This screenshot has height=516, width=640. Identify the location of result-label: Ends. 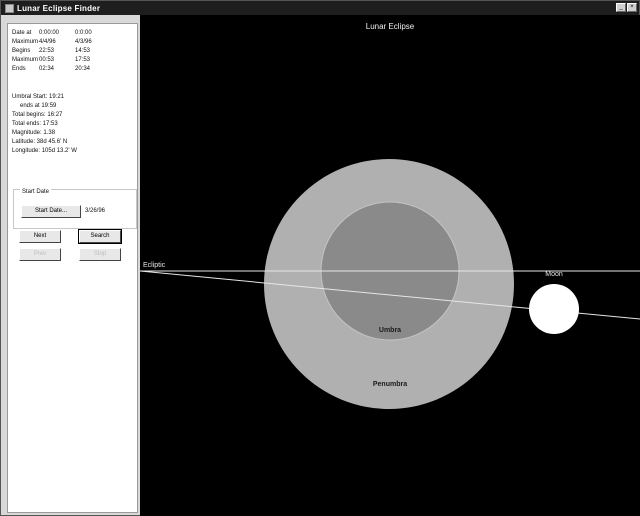
(25, 69).